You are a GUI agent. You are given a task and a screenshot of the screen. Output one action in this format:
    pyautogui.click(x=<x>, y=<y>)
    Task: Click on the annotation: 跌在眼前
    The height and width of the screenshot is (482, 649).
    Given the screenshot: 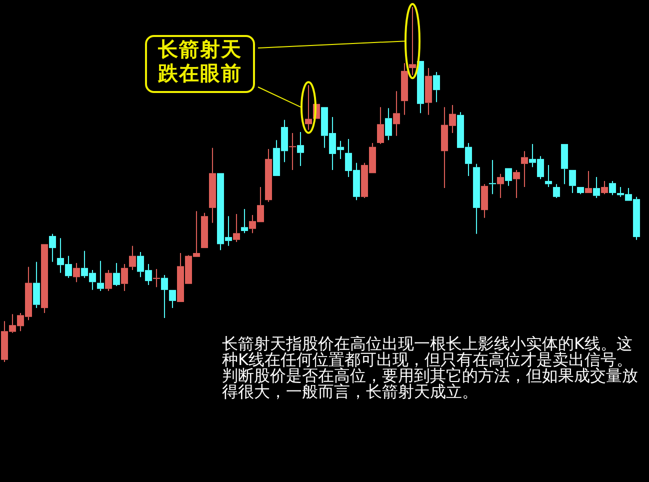 What is the action you would take?
    pyautogui.click(x=199, y=73)
    